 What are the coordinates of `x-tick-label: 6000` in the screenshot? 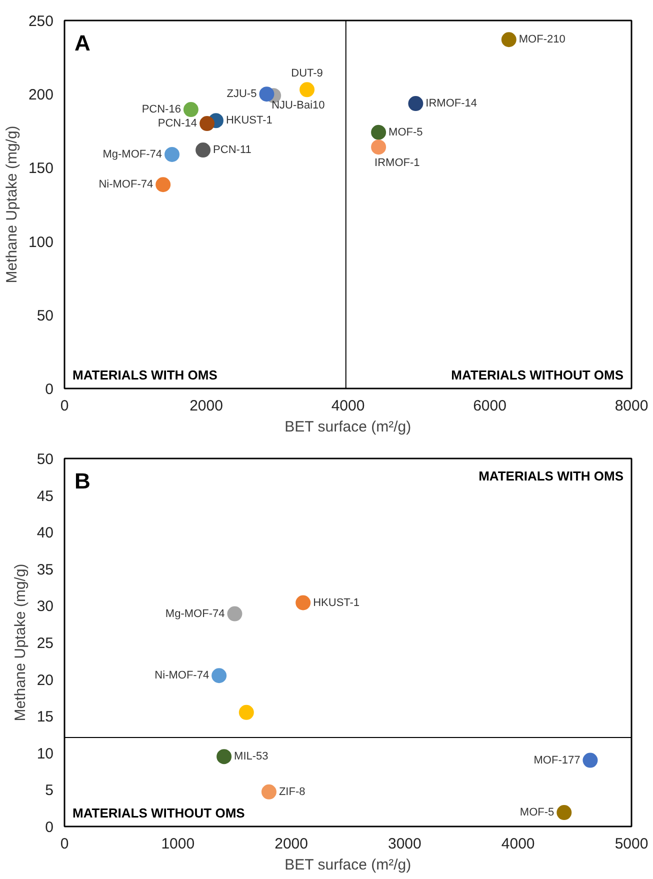 It's located at (489, 406).